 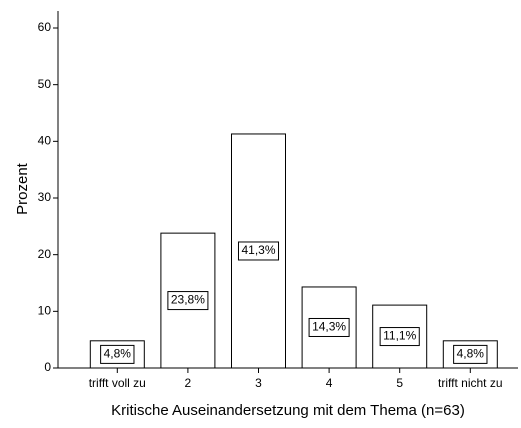 I want to click on value-label: 11,1%, so click(x=399, y=336).